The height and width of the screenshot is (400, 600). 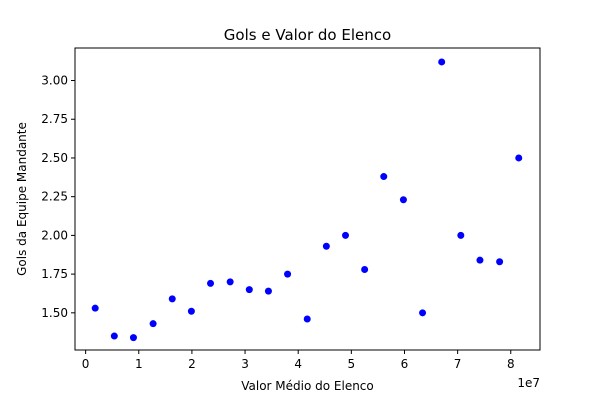 I want to click on x-axis: 0 1 2 3 4 5 6 7 8, so click(x=298, y=360).